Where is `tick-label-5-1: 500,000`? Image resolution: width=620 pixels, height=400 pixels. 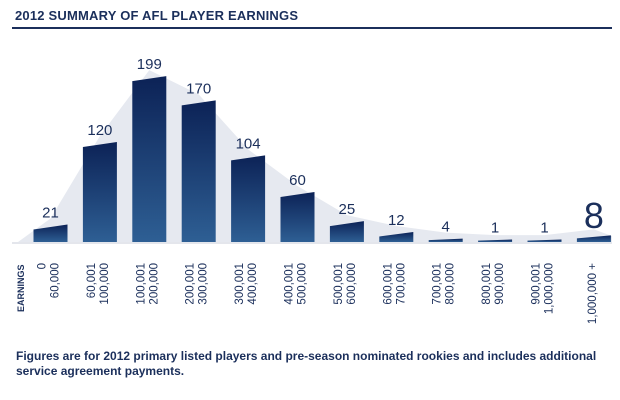 tick-label-5-1: 500,000 is located at coordinates (303, 284).